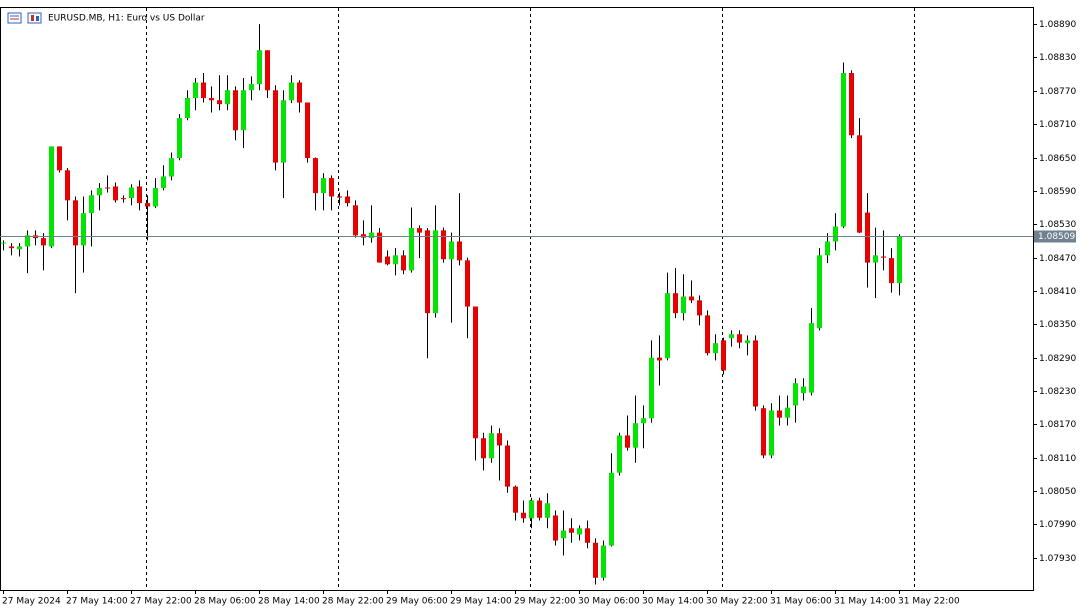  I want to click on x-tick-label: 29 May 22:00, so click(545, 602).